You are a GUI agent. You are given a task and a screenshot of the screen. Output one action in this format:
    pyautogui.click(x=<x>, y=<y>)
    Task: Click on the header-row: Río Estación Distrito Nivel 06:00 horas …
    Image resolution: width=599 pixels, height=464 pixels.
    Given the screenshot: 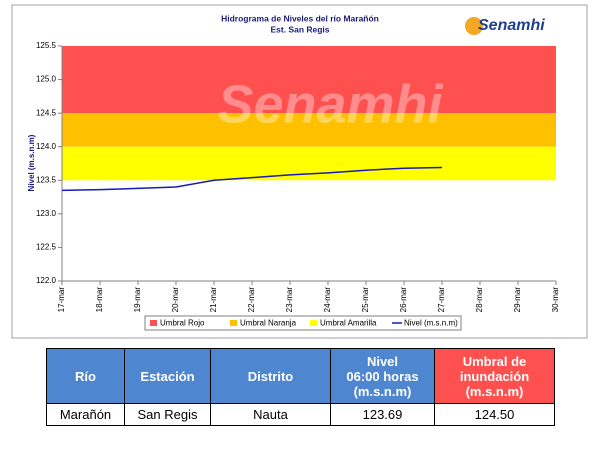 What is the action you would take?
    pyautogui.click(x=300, y=376)
    